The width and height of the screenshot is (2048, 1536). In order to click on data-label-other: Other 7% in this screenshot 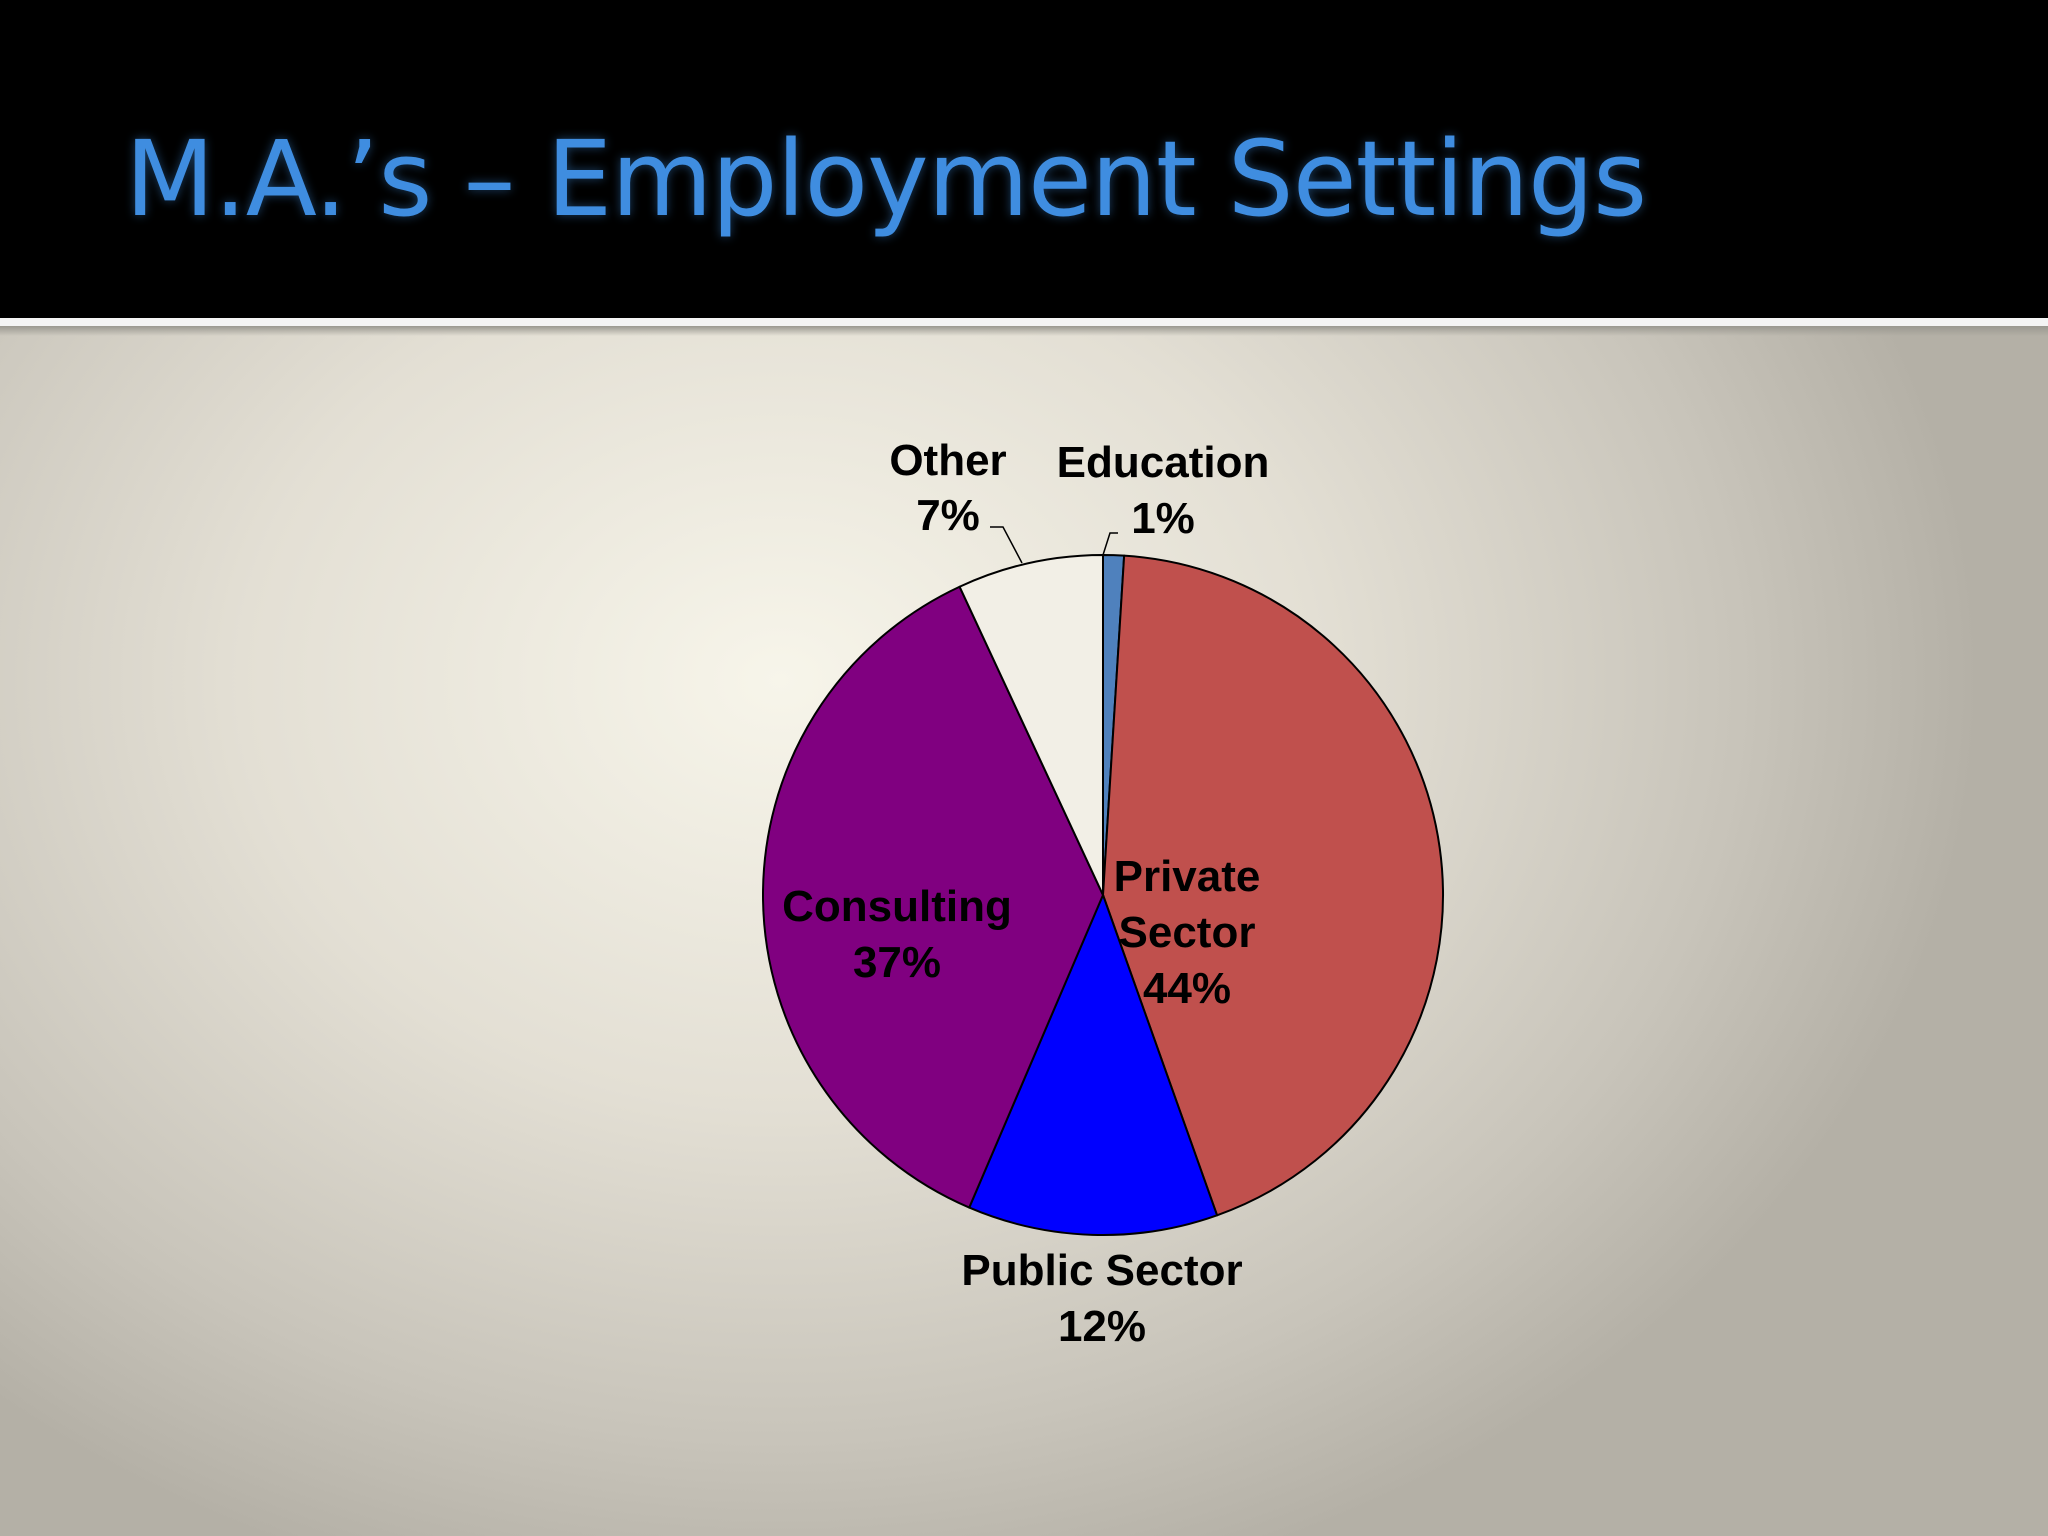, I will do `click(947, 488)`.